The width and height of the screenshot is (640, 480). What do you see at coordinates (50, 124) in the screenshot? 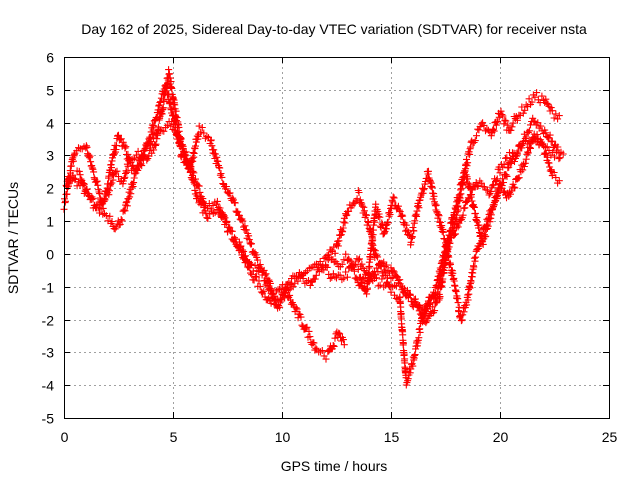
I see `y-tick-label: 4` at bounding box center [50, 124].